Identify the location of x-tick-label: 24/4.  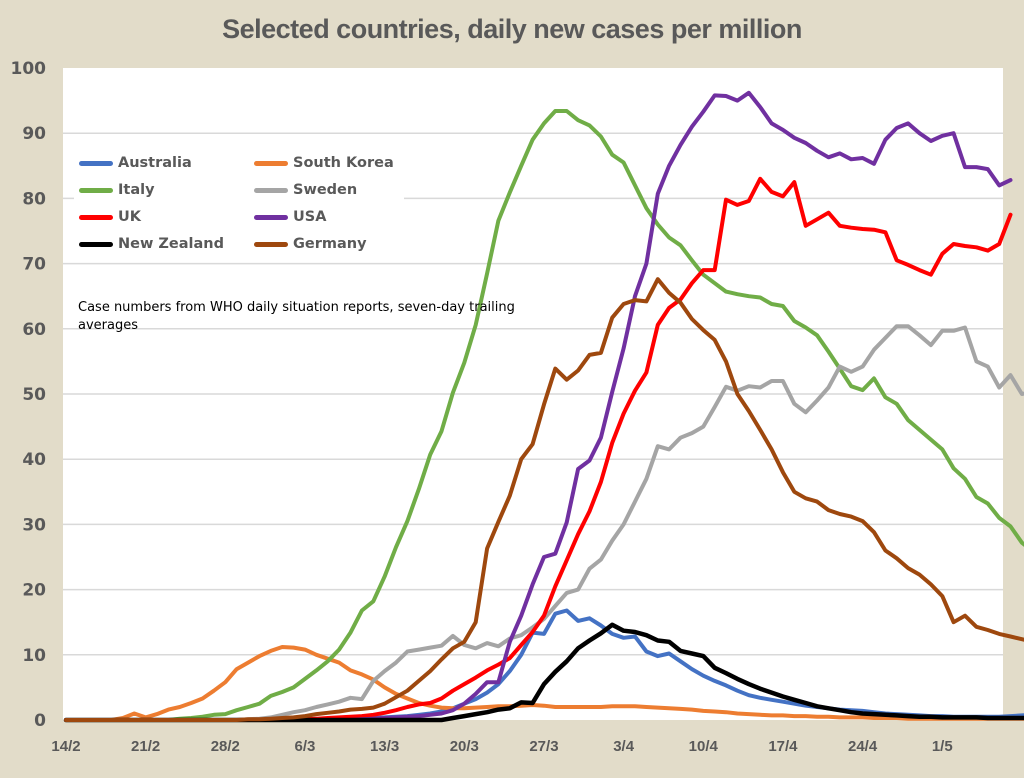
(863, 746).